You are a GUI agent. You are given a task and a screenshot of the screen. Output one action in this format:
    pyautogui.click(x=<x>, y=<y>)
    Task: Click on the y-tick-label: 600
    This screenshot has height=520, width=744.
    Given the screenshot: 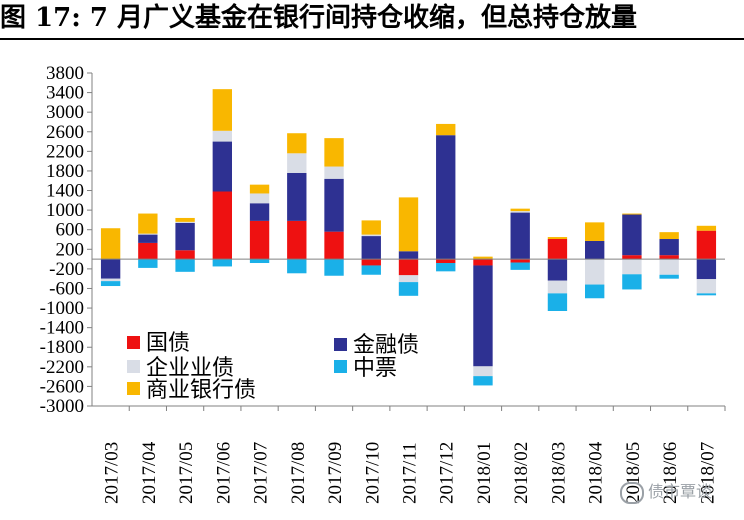 What is the action you would take?
    pyautogui.click(x=70, y=230)
    